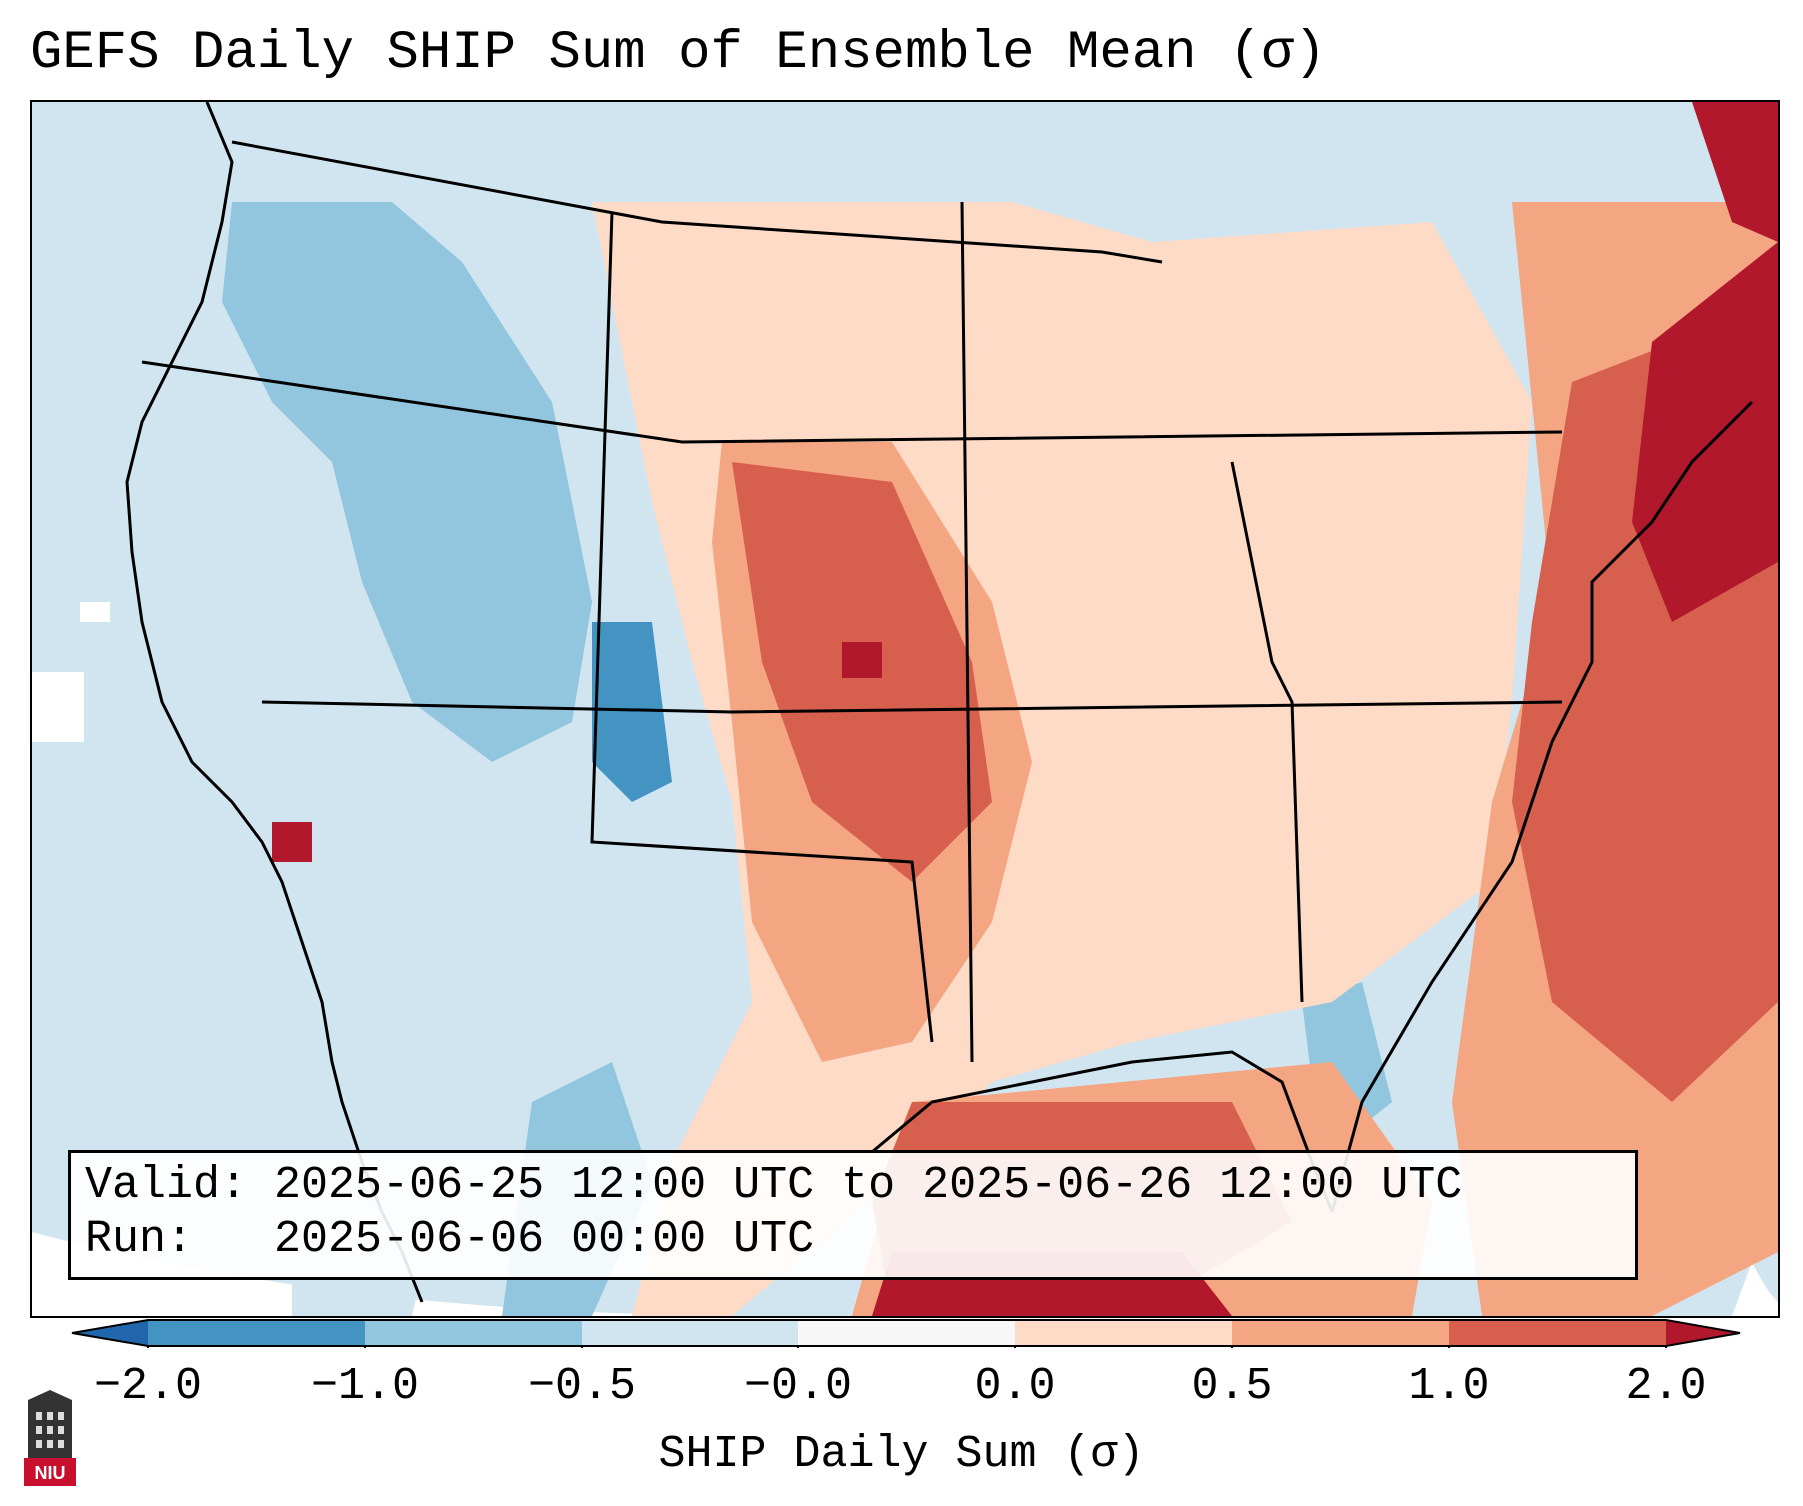  I want to click on kansas-very-strong-cell, so click(862, 660).